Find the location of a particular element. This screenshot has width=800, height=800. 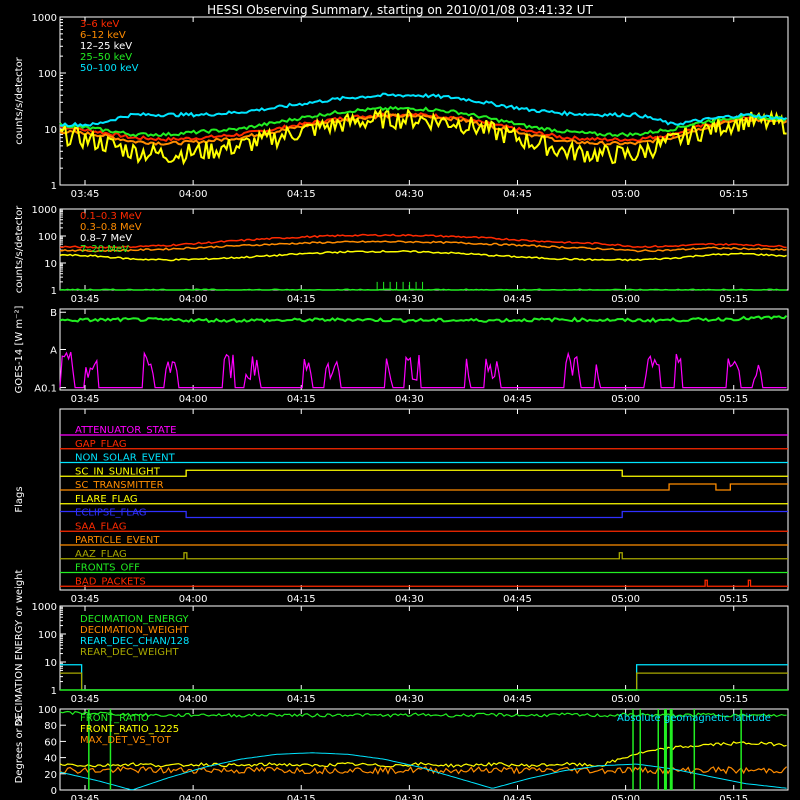

legend-entry: 6–12 keV is located at coordinates (103, 35).